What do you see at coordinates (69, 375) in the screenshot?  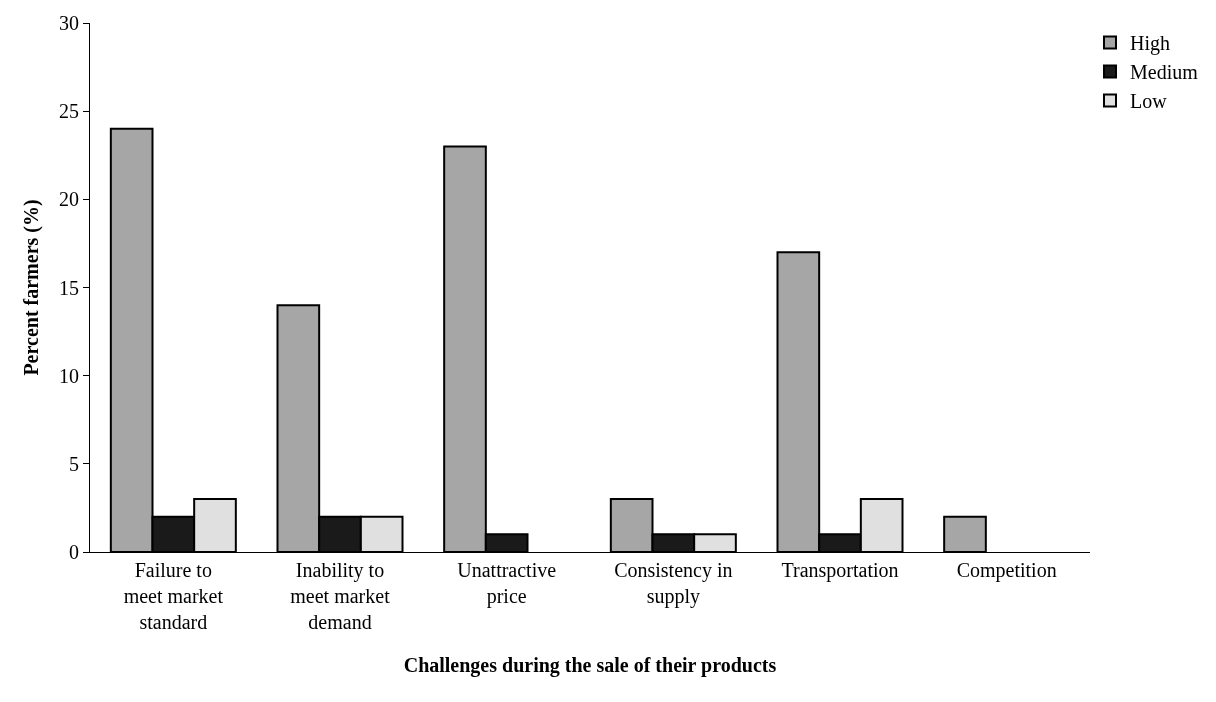 I see `y-tick-label: 10` at bounding box center [69, 375].